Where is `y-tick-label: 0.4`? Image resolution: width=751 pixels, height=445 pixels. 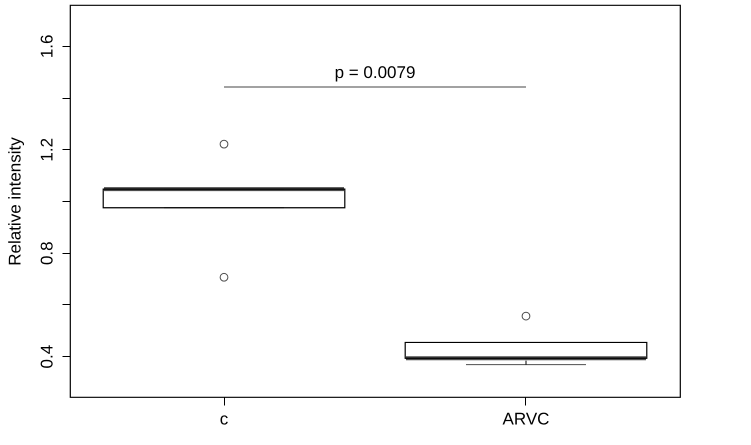 y-tick-label: 0.4 is located at coordinates (47, 356).